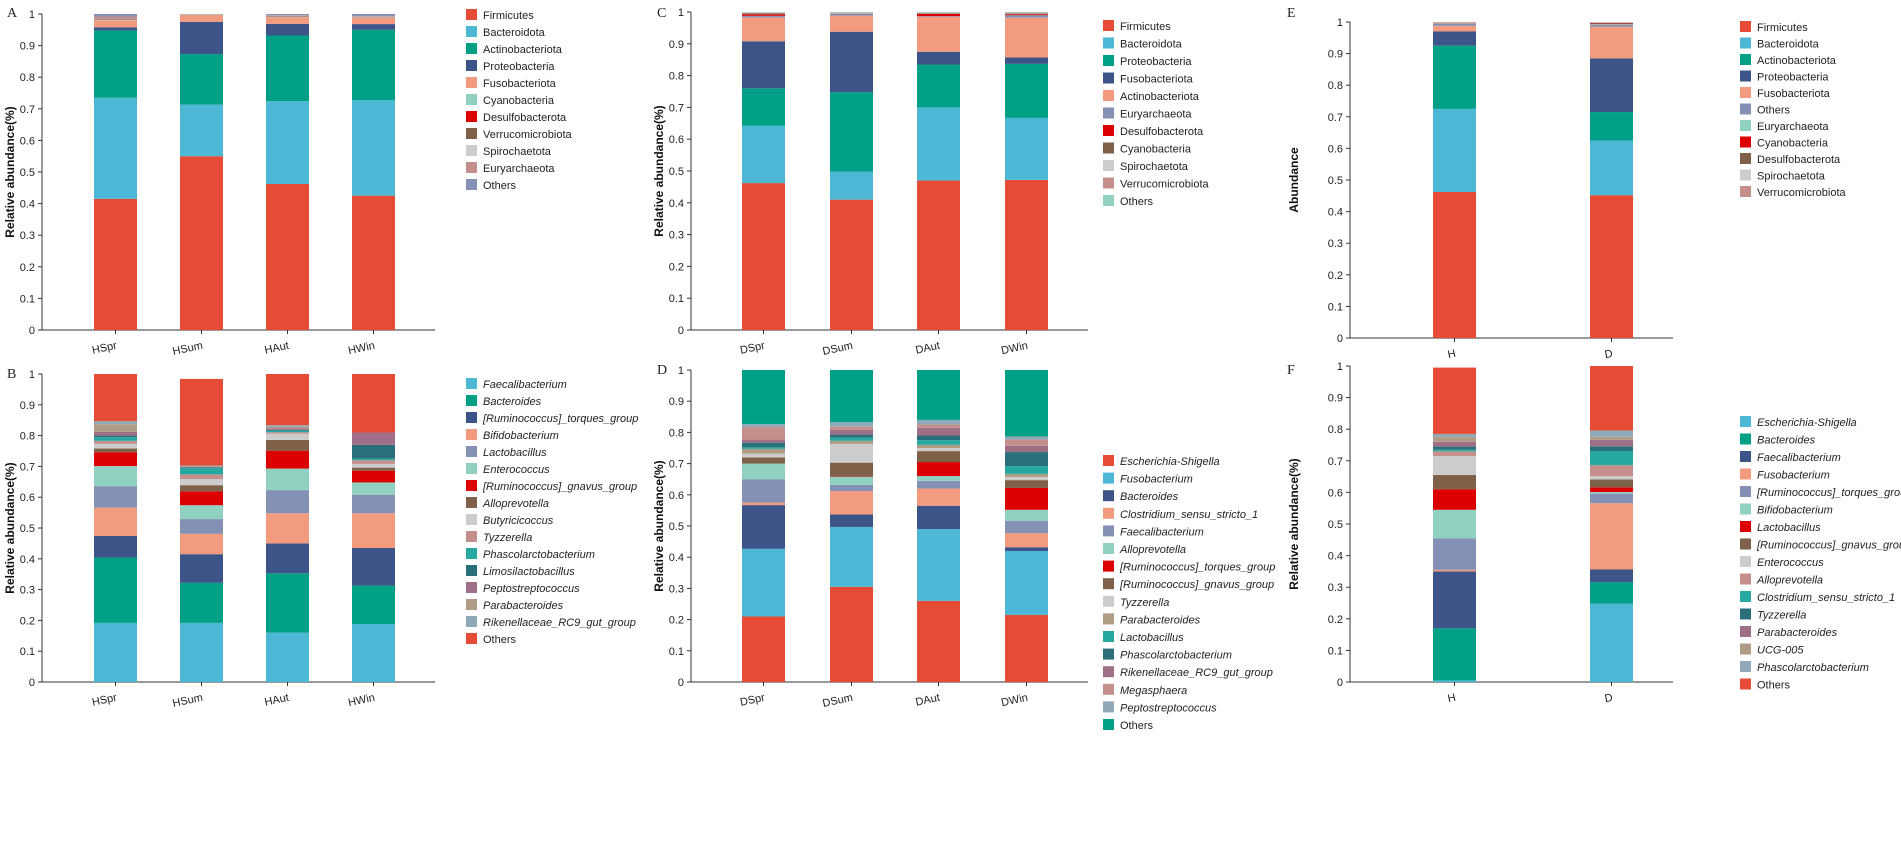 The image size is (1901, 865). What do you see at coordinates (373, 567) in the screenshot?
I see `bar-segment-hwin-ruminococcus-torques-group` at bounding box center [373, 567].